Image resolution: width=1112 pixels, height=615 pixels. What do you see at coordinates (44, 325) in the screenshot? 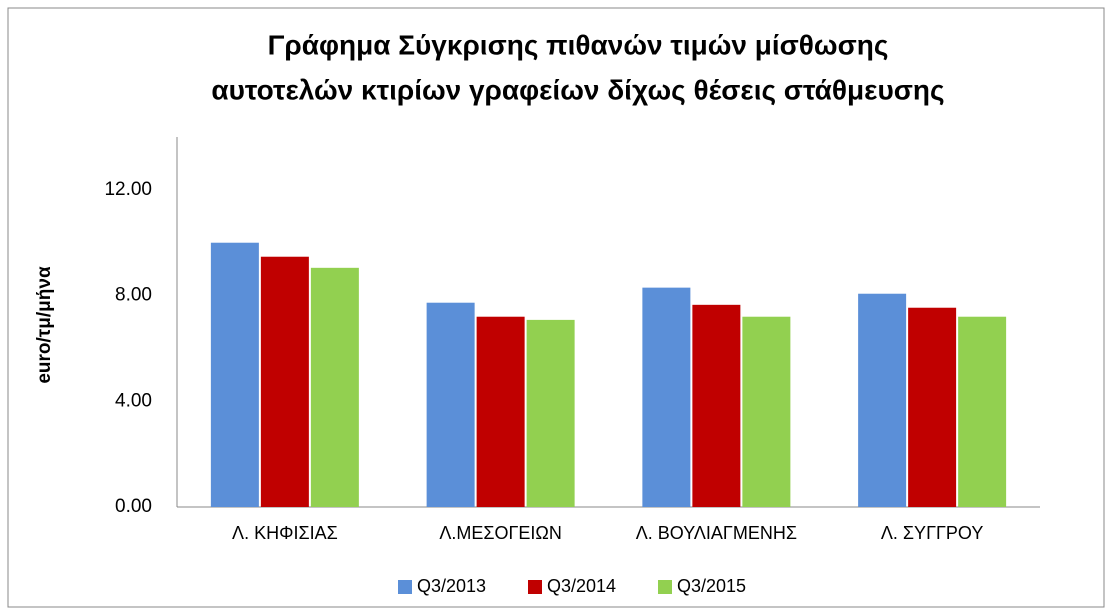
I see `y-axis-title: euro/τμ/μήνα` at bounding box center [44, 325].